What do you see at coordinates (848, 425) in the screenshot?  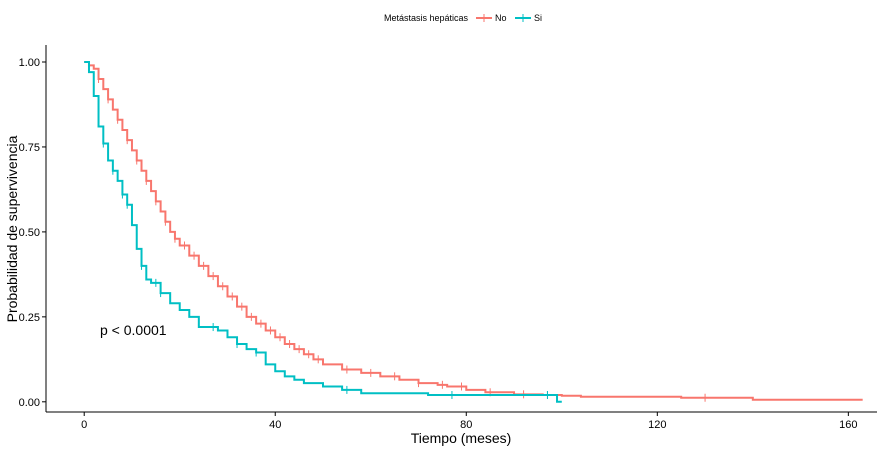 I see `x-tick-label: 160` at bounding box center [848, 425].